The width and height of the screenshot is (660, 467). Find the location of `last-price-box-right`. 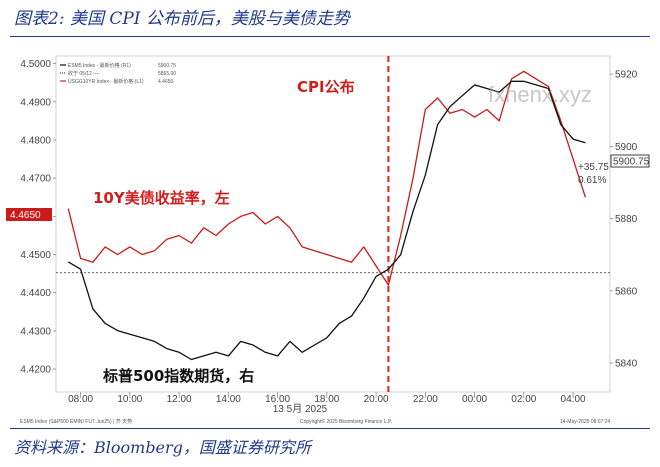

last-price-box-right is located at coordinates (630, 161).